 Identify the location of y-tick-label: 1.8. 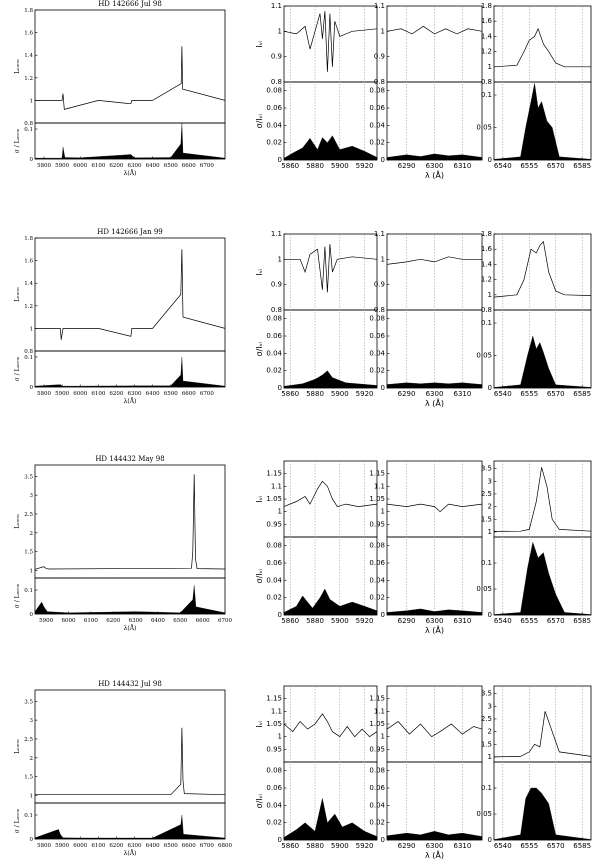
(28, 239).